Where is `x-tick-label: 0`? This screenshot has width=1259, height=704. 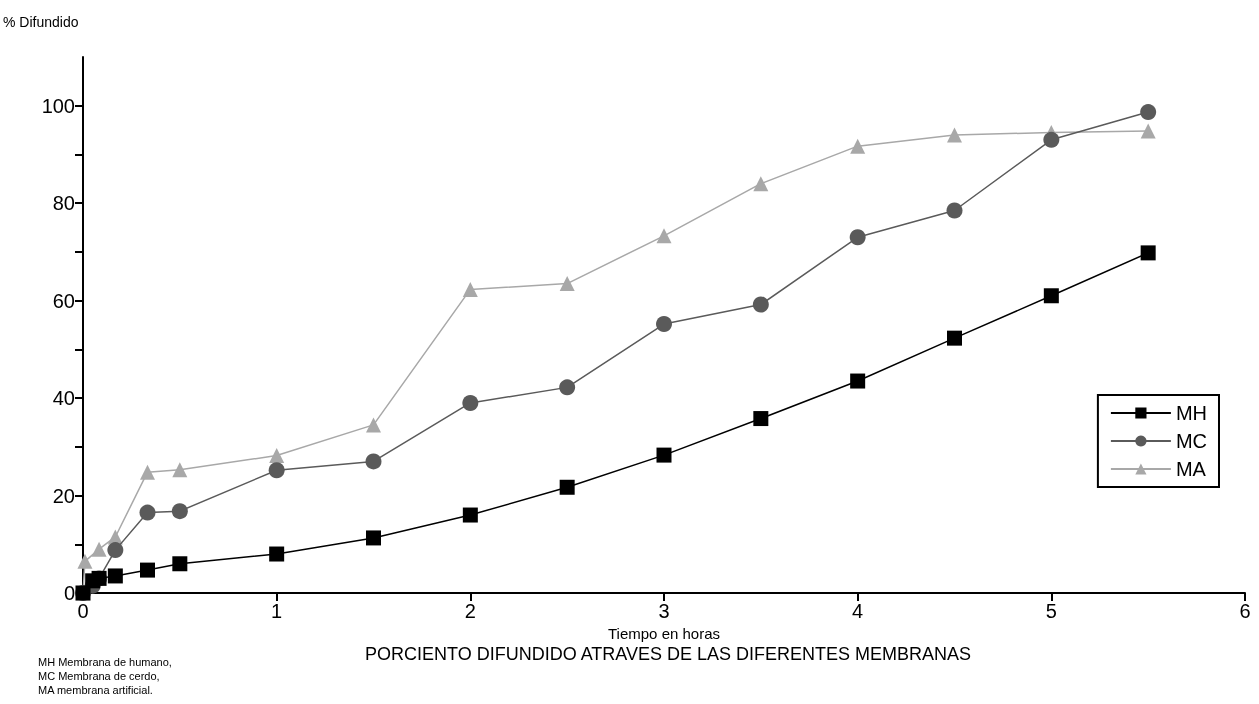 x-tick-label: 0 is located at coordinates (83, 611).